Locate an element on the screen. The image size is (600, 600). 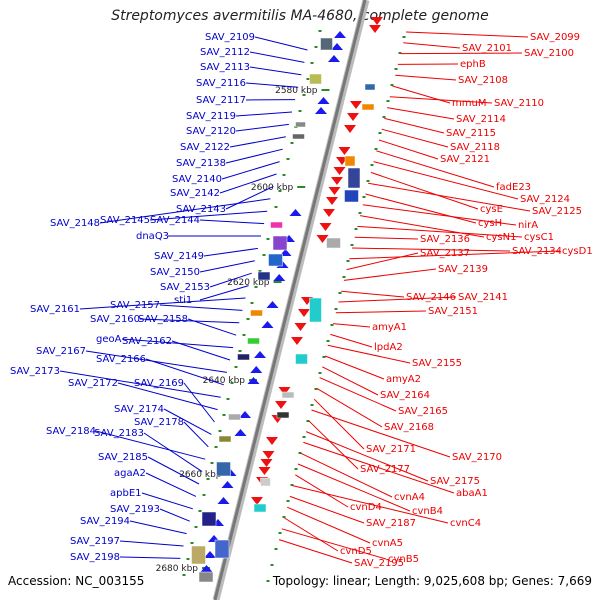
right-gene-label: amyA2 is located at coordinates (403, 379).